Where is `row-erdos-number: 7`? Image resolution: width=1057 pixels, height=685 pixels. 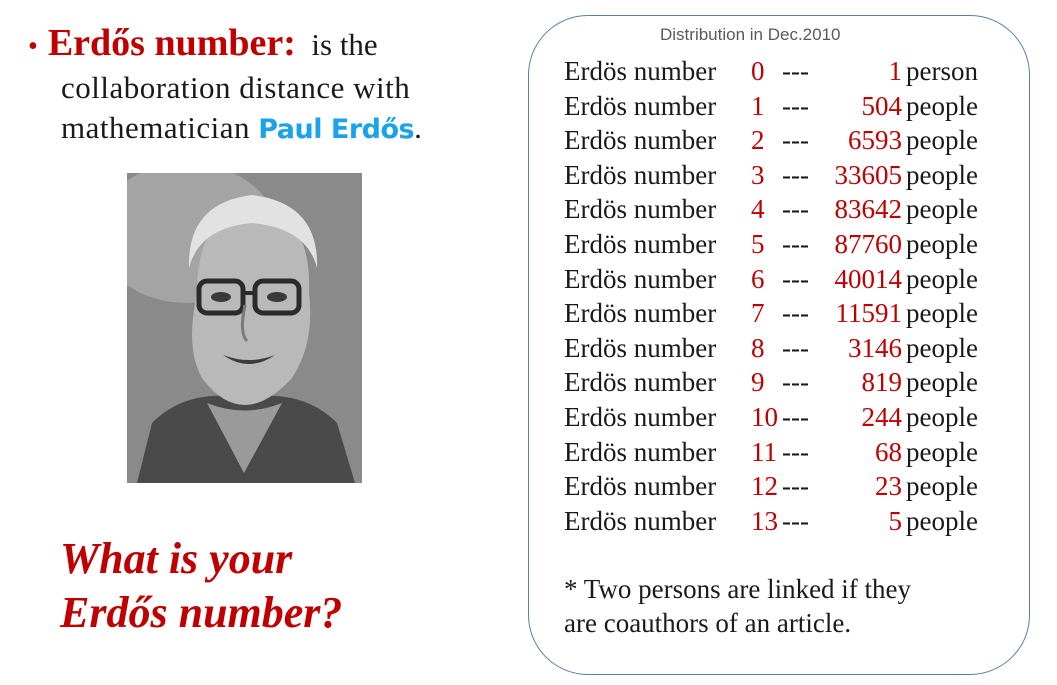
row-erdos-number: 7 is located at coordinates (758, 313).